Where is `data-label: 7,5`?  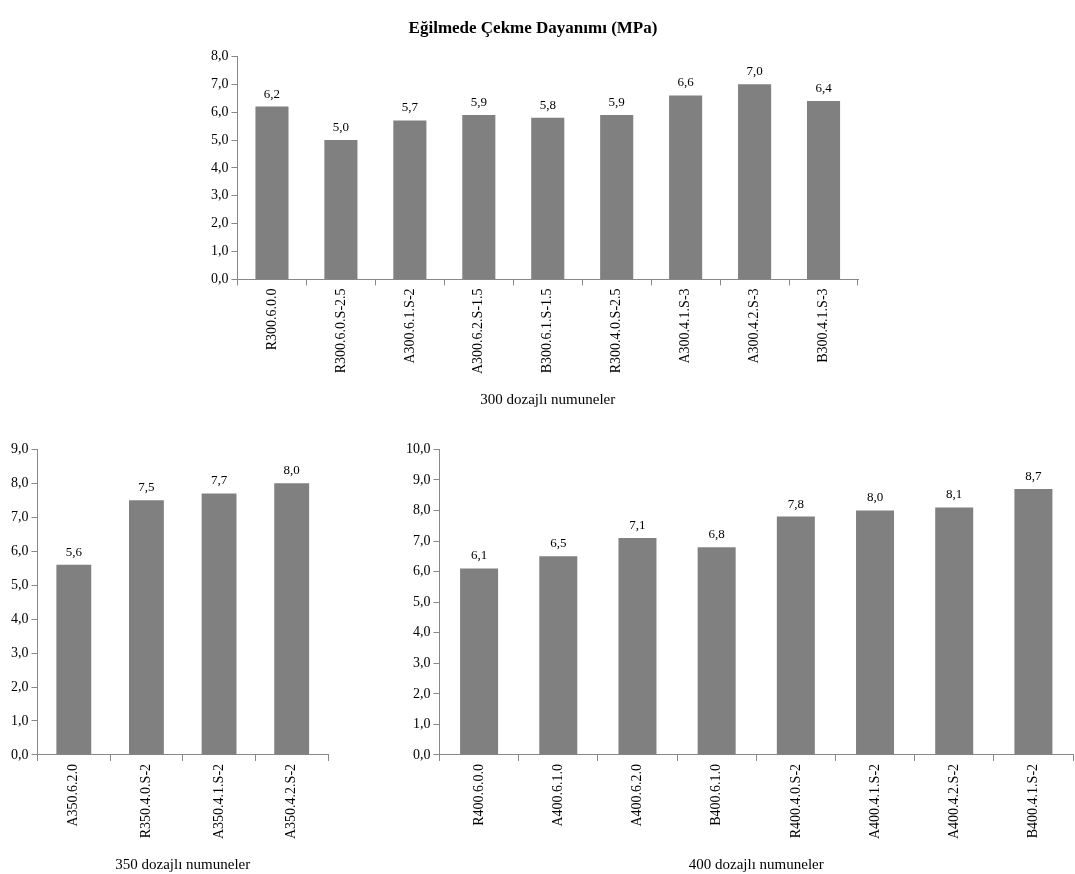
data-label: 7,5 is located at coordinates (146, 487).